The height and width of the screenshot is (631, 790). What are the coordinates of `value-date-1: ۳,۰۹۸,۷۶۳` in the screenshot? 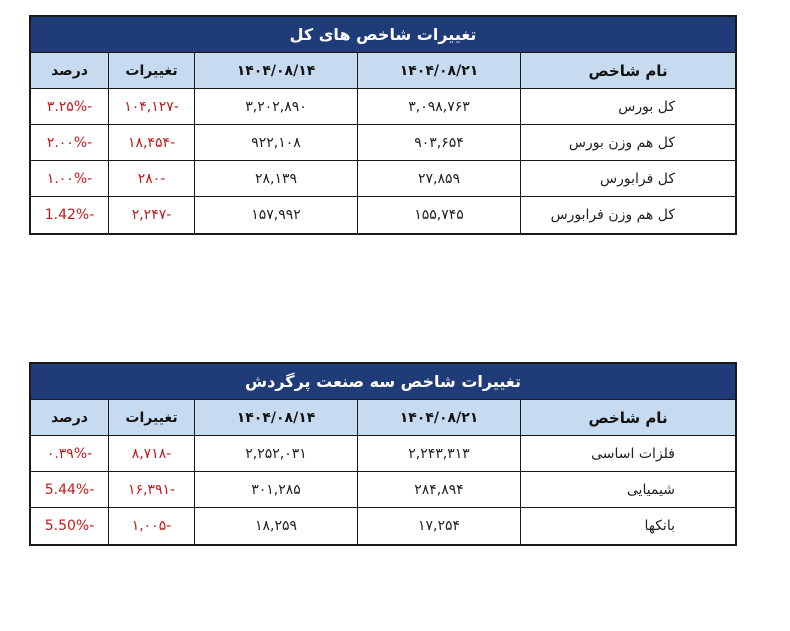 It's located at (438, 106).